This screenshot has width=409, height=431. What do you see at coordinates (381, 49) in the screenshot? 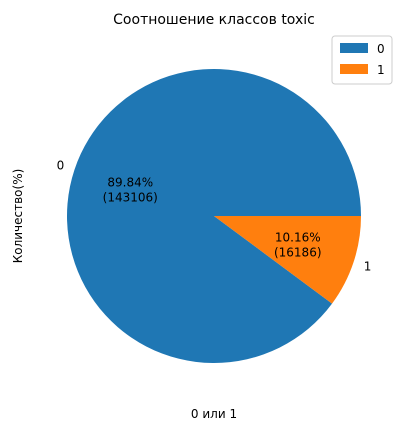
I see `legend-label-0: 0` at bounding box center [381, 49].